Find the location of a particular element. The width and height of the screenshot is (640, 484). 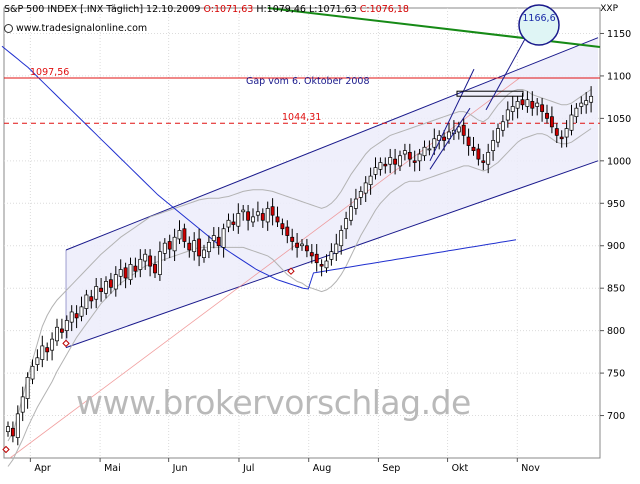

consolidation-box is located at coordinates (490, 93).